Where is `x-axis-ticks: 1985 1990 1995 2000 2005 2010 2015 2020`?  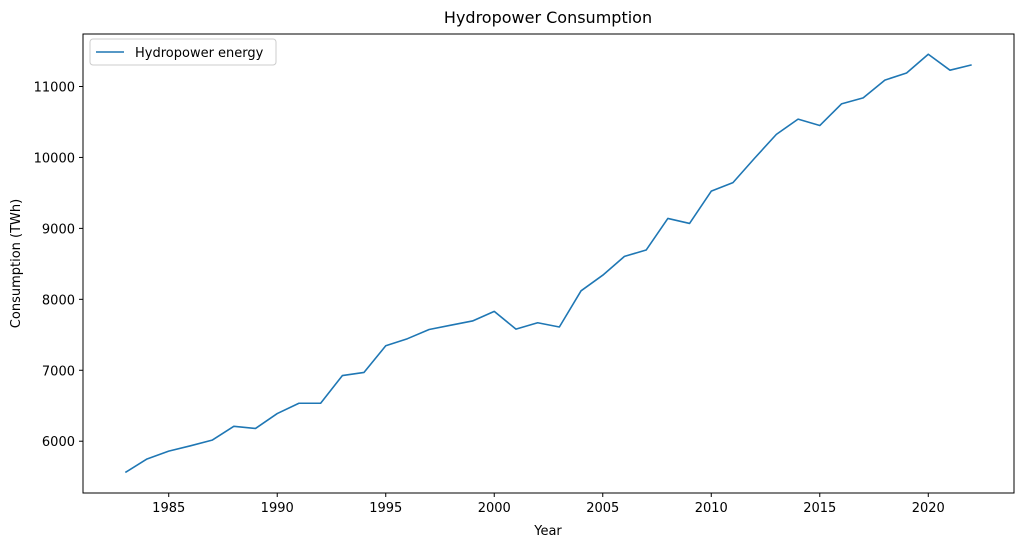 x-axis-ticks: 1985 1990 1995 2000 2005 2010 2015 2020 is located at coordinates (548, 504).